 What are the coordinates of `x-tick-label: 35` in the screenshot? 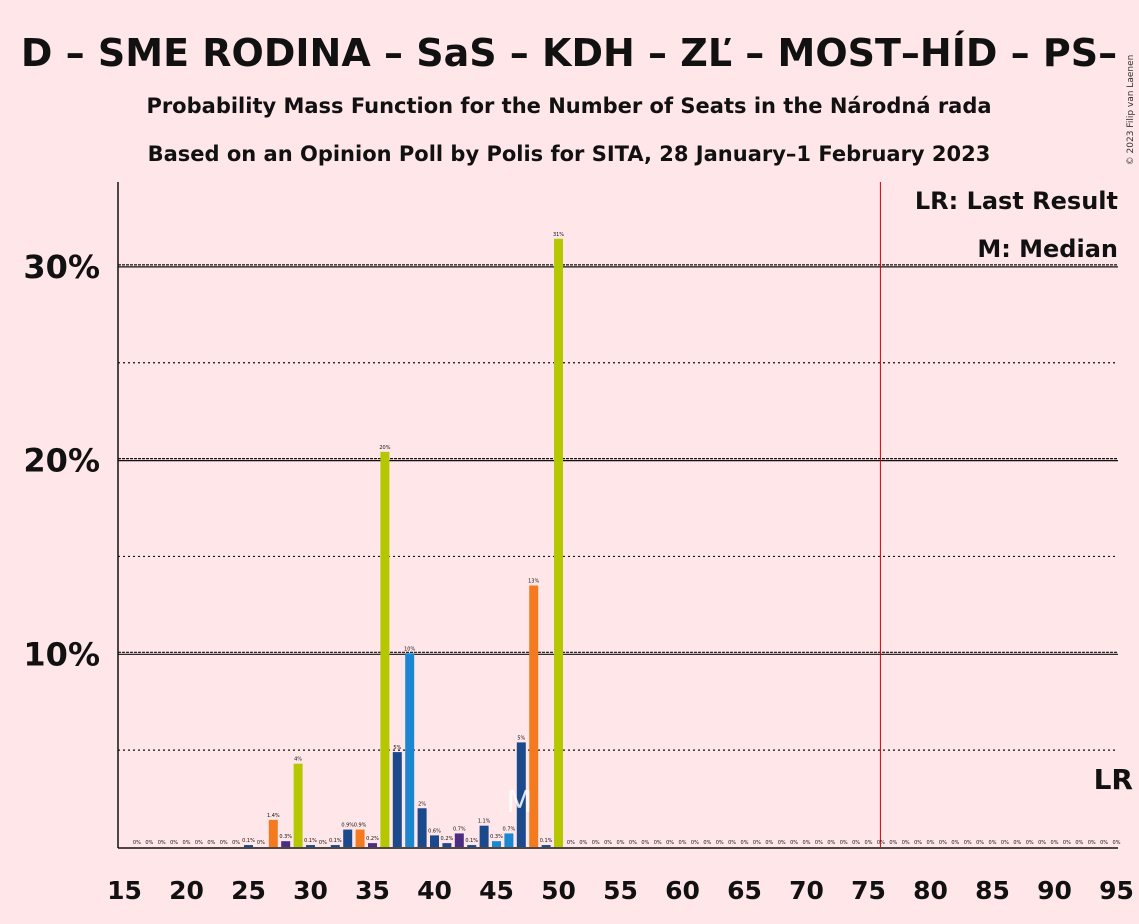 It's located at (372, 890).